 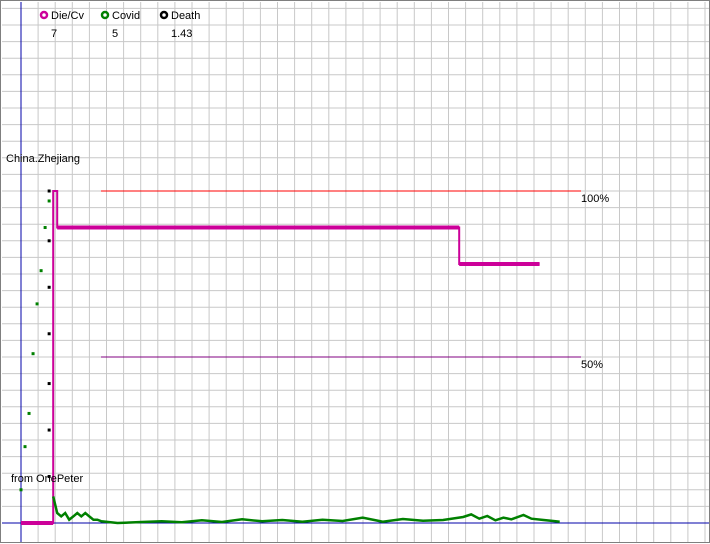 What do you see at coordinates (115, 34) in the screenshot?
I see `legend-value-covid: 5` at bounding box center [115, 34].